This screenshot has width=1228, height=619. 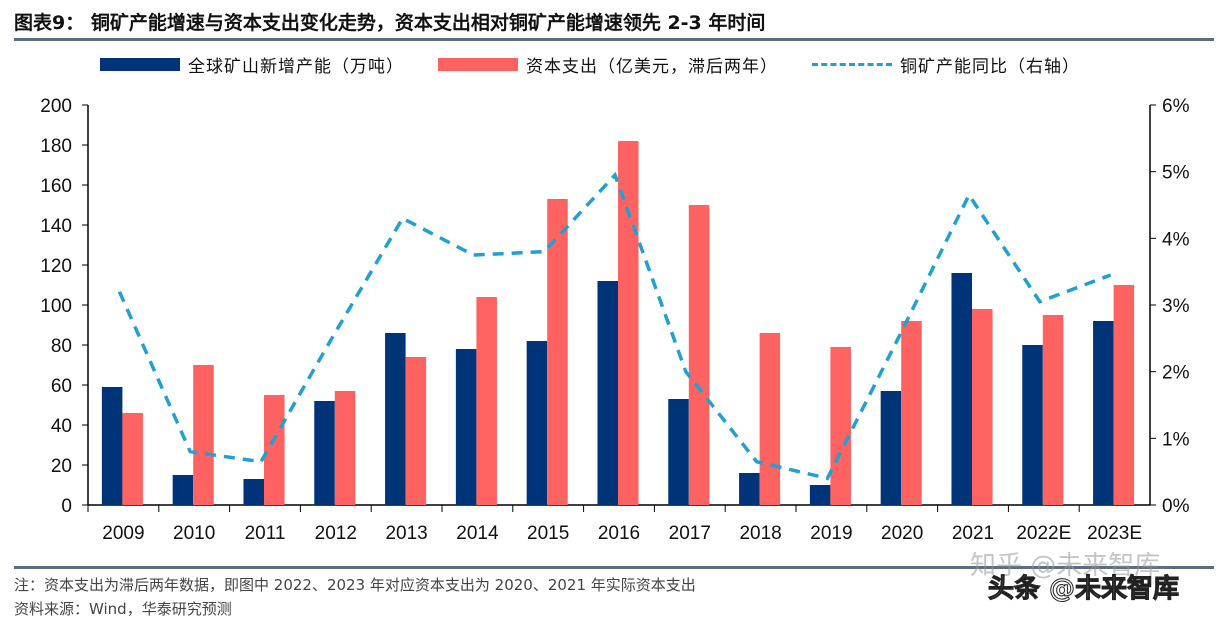 What do you see at coordinates (56, 266) in the screenshot?
I see `y-left-tick-label: 120` at bounding box center [56, 266].